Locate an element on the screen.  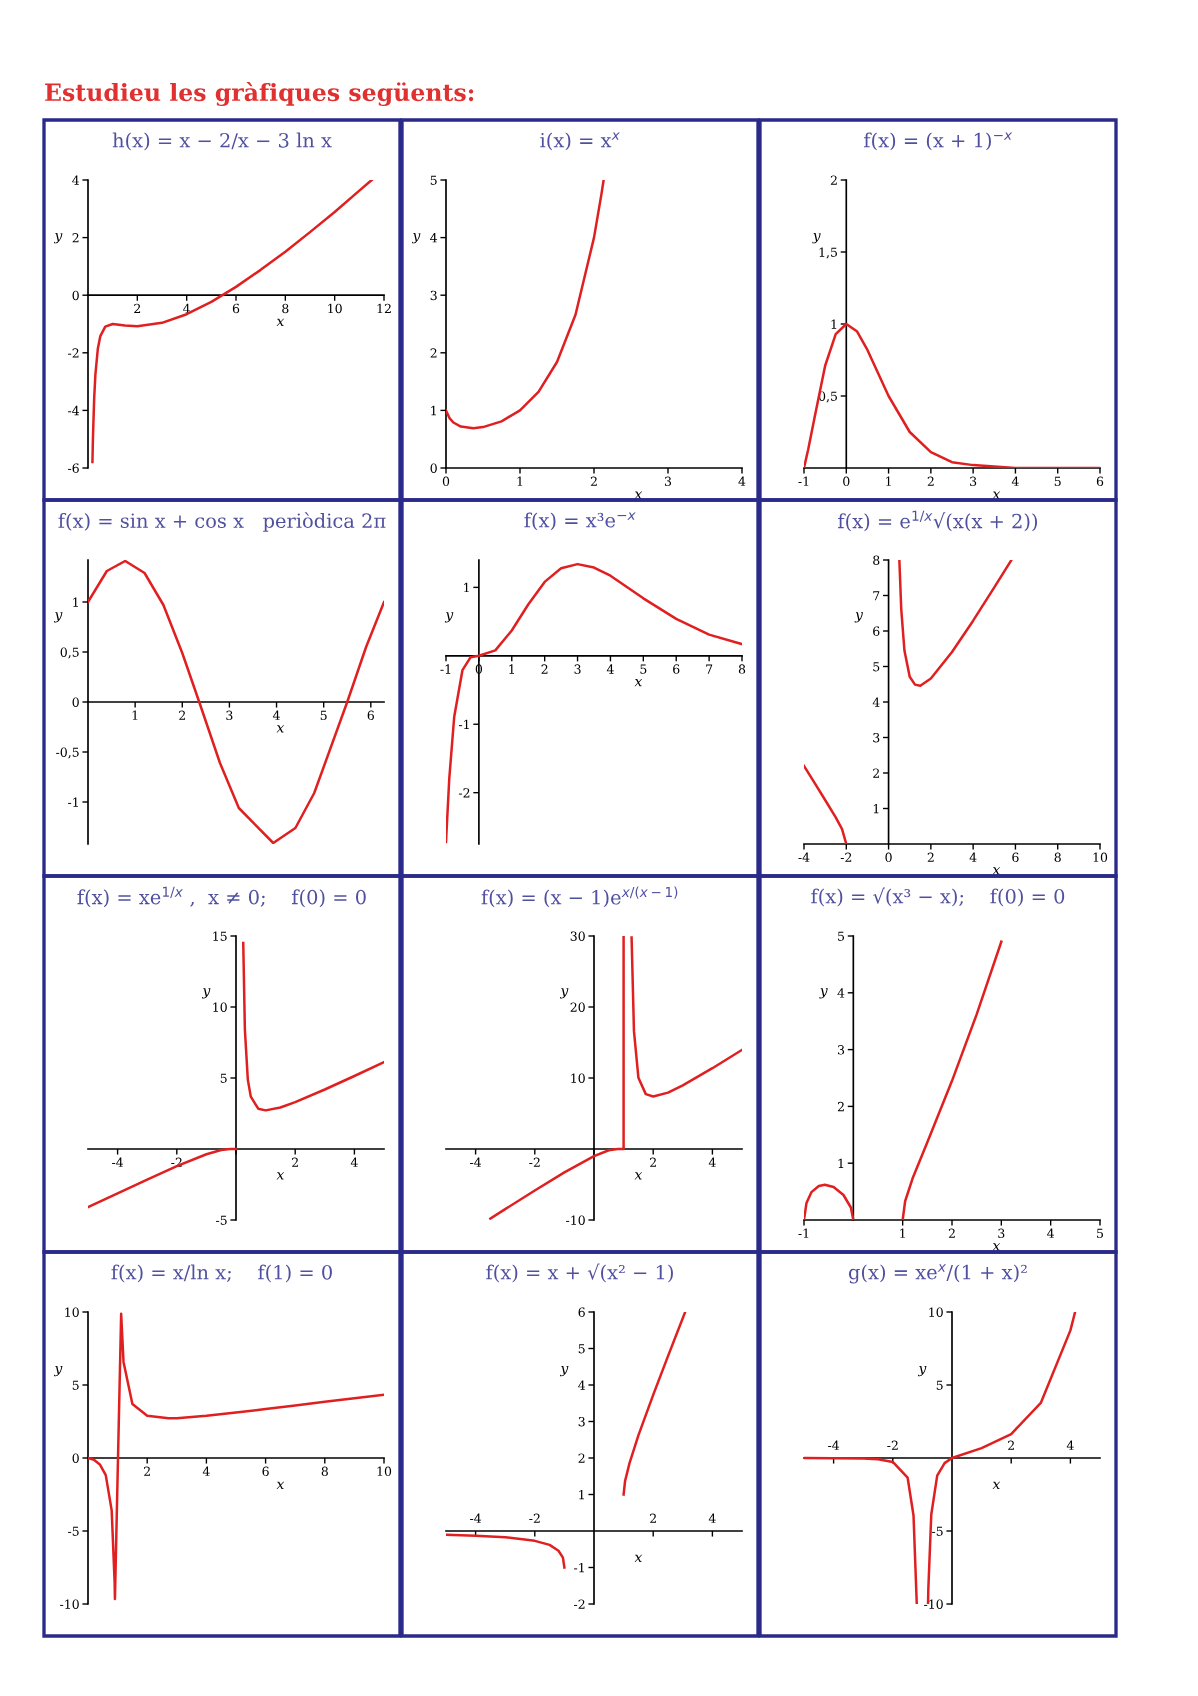
chart-title: f(x) = √(x³ − x); f(0) = 0 is located at coordinates (938, 897).